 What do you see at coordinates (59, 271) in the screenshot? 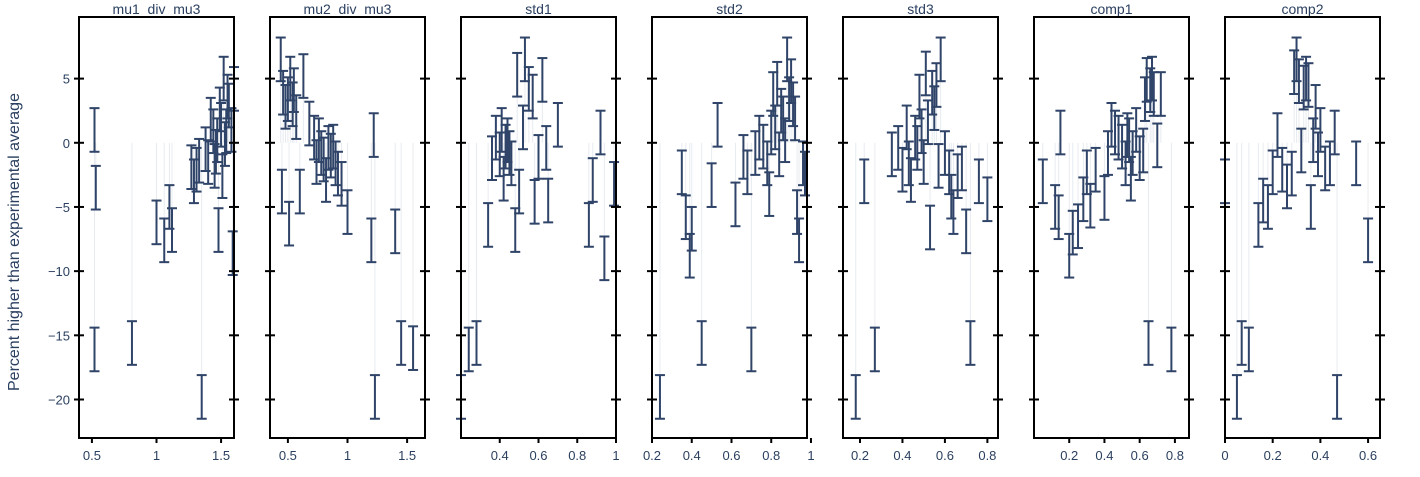
I see `y-tick-label: −10` at bounding box center [59, 271].